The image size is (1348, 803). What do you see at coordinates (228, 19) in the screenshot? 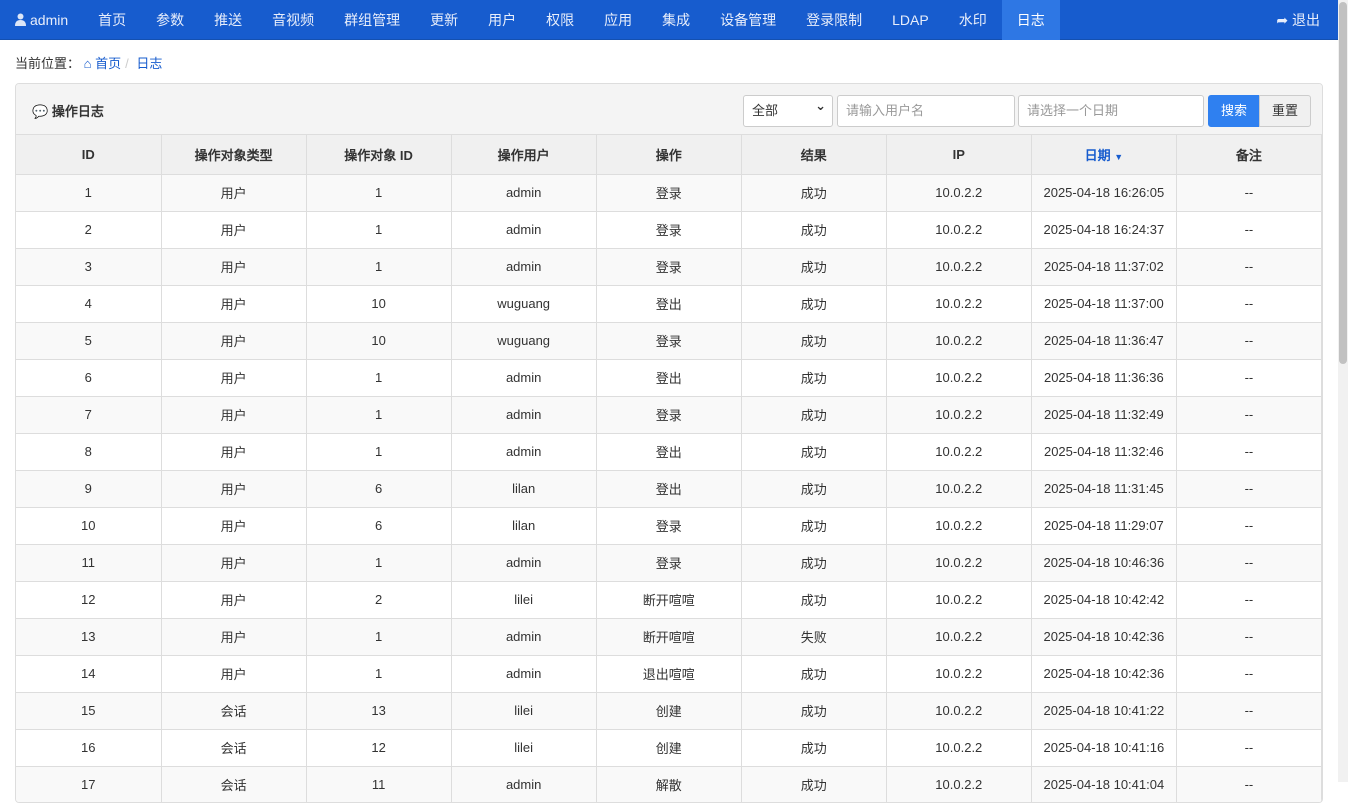
I see `nav-item: 推送` at bounding box center [228, 19].